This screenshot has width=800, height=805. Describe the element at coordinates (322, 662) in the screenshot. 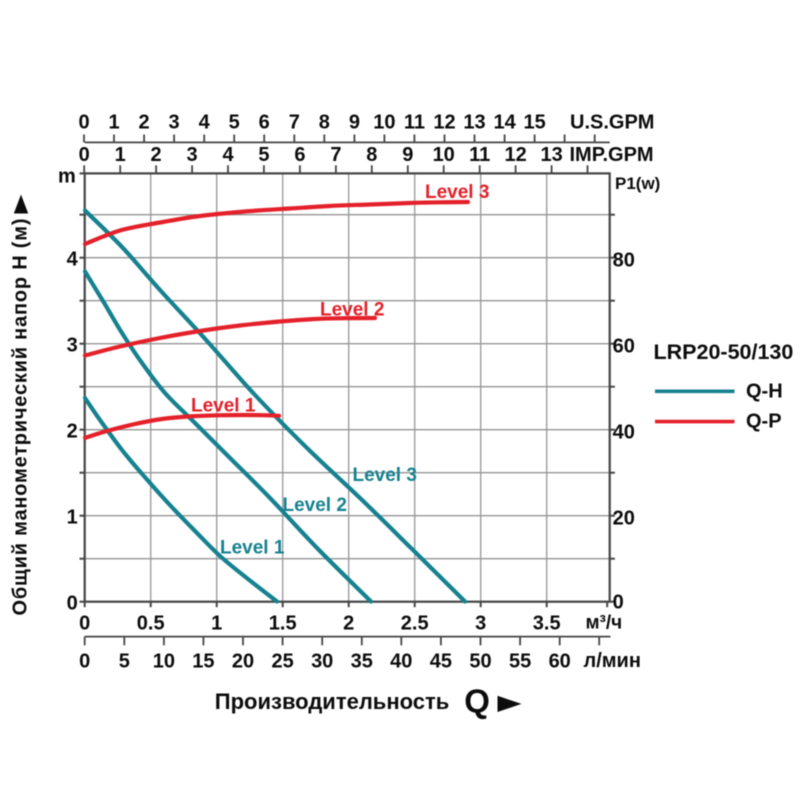

I see `svg-text: 30` at that location.